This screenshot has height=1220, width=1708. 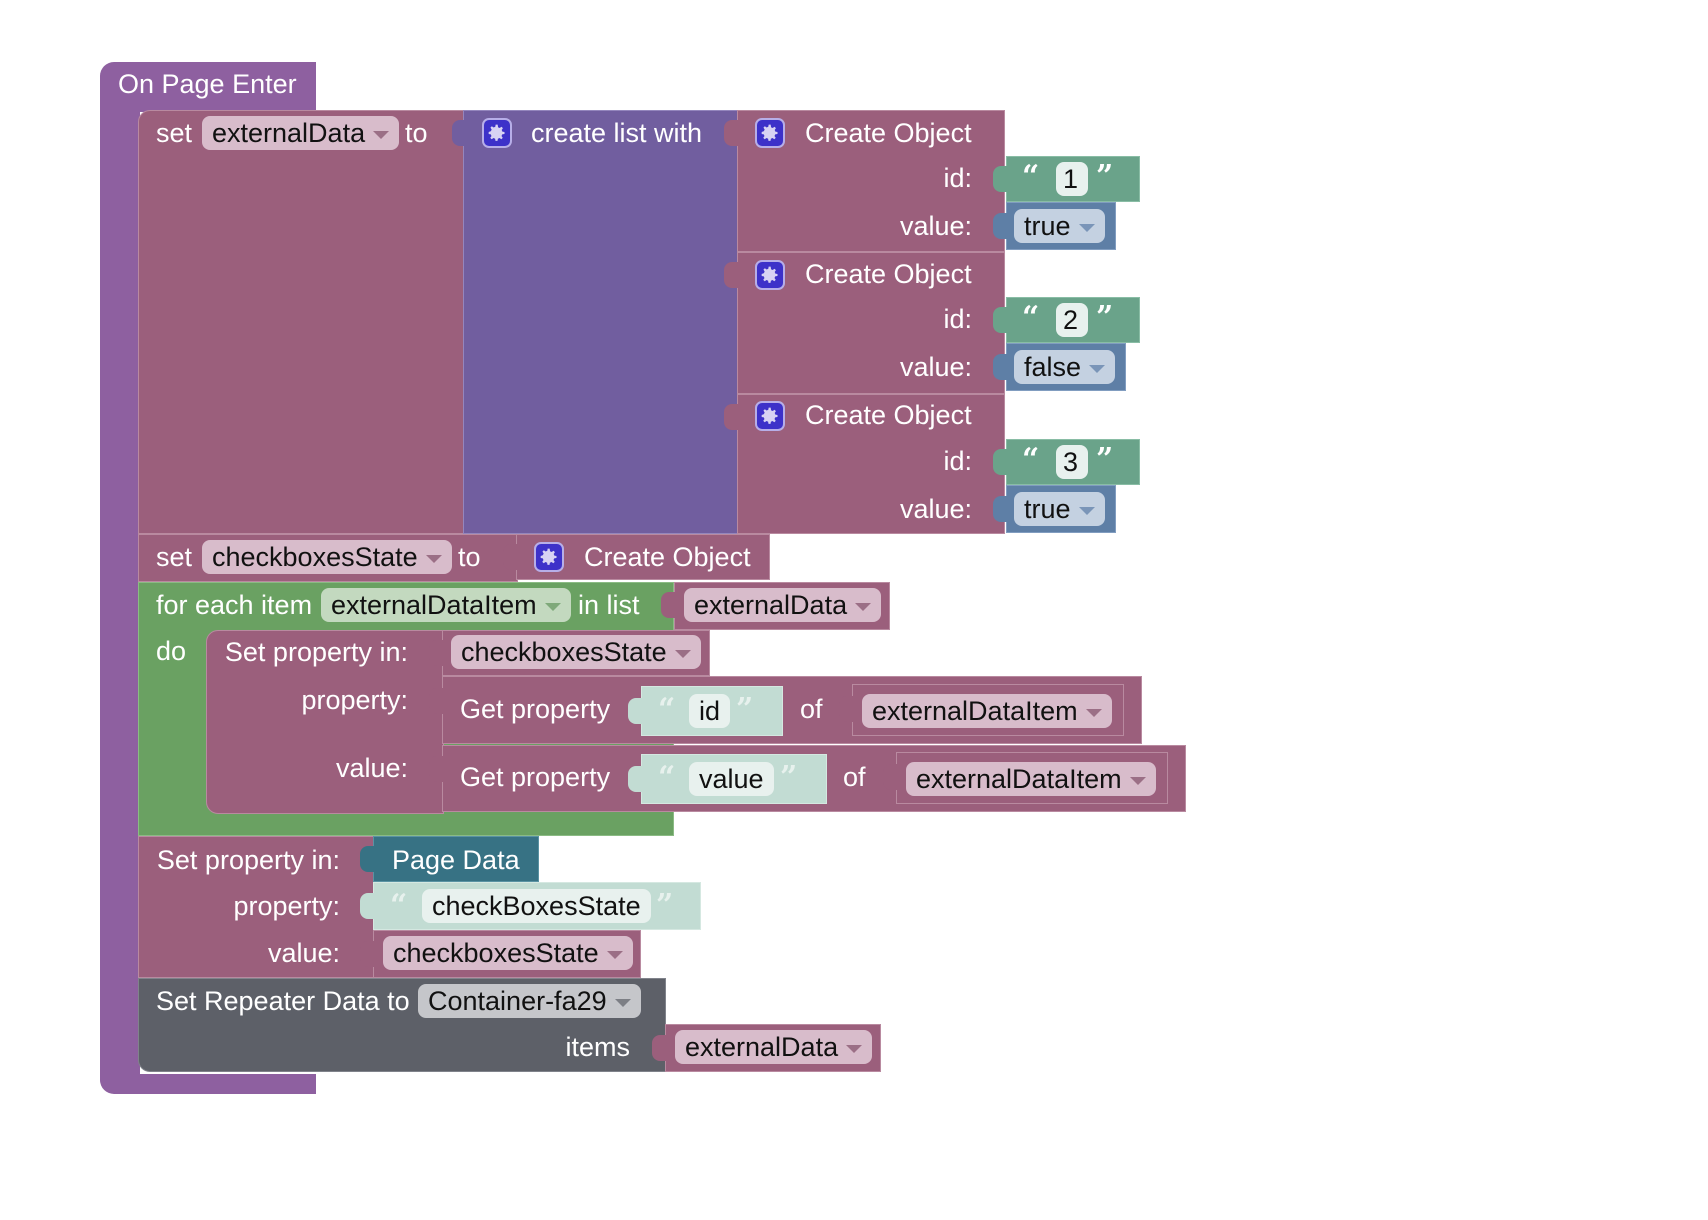 I want to click on page-data-label: Page Data, so click(x=456, y=860).